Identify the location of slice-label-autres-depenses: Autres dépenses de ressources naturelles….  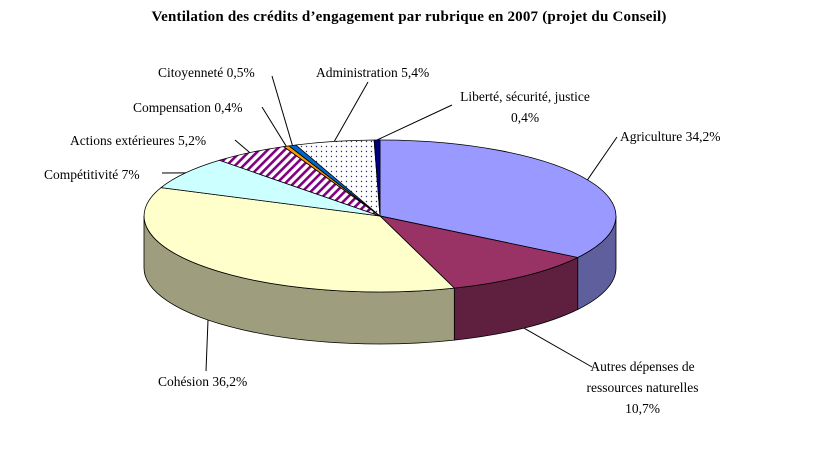
(642, 387).